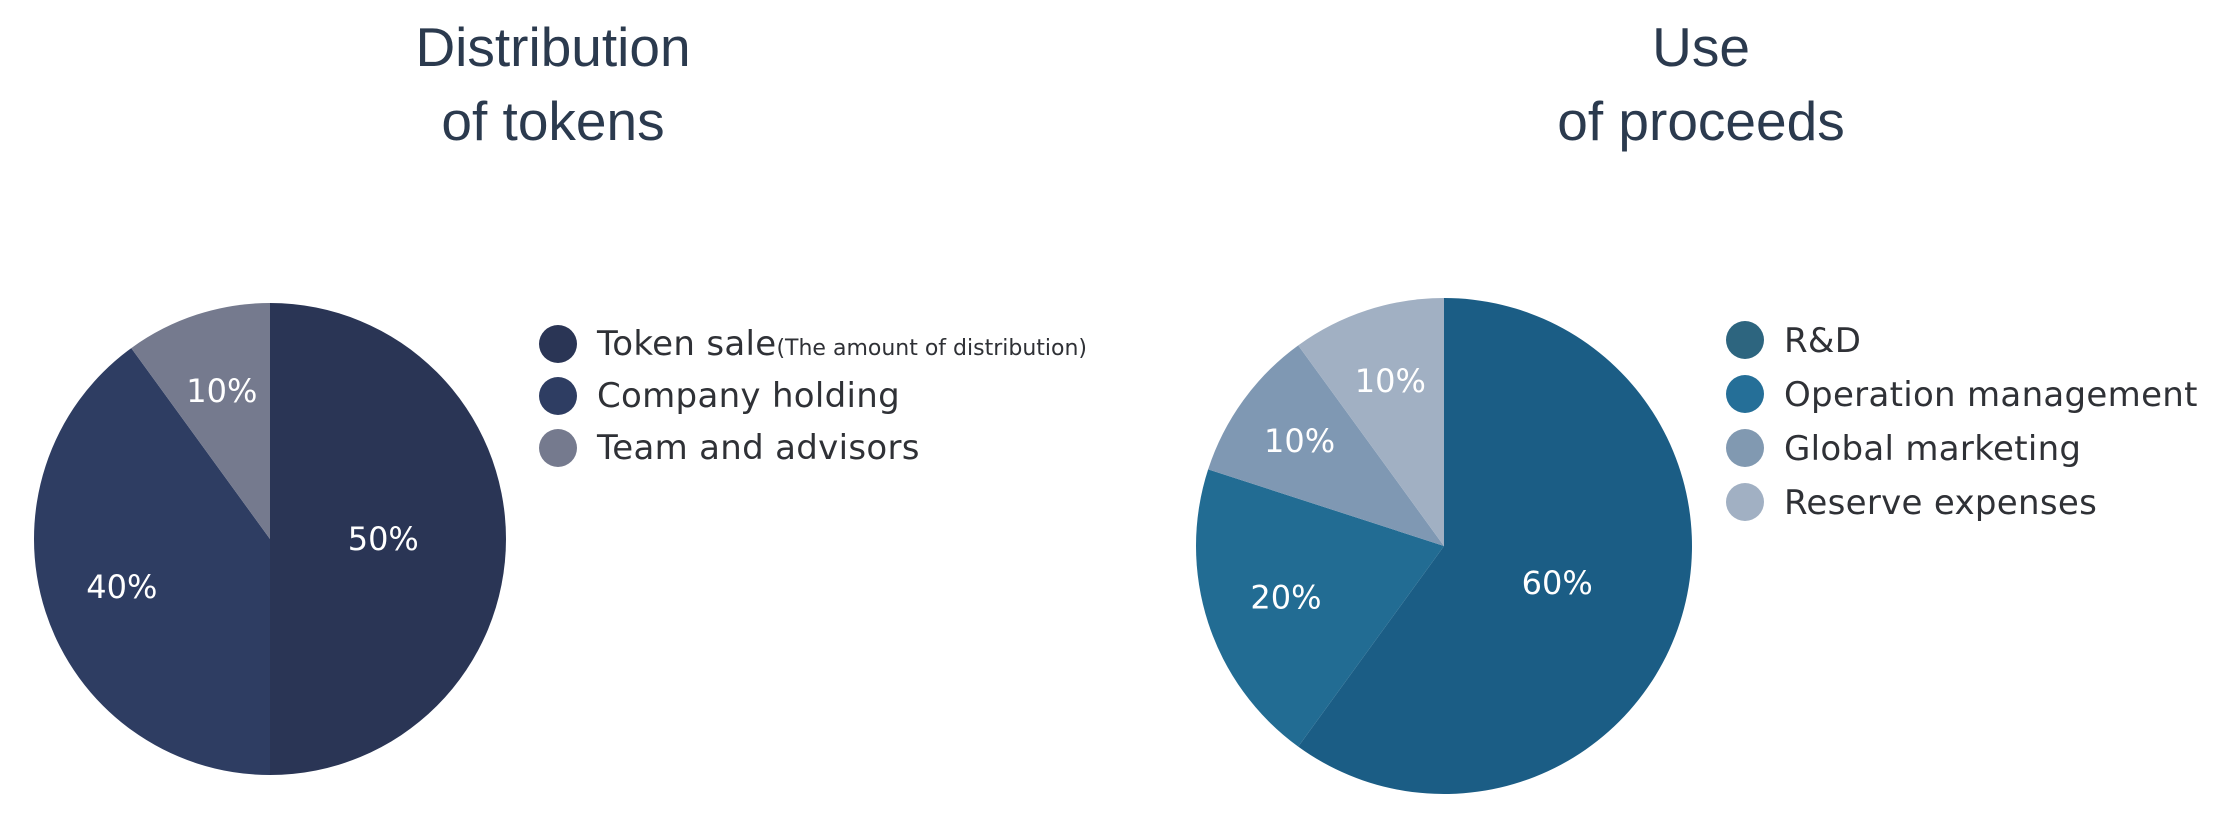 This screenshot has width=2217, height=828. What do you see at coordinates (221, 391) in the screenshot?
I see `pie-slice-label-team-and-advisors: 10%` at bounding box center [221, 391].